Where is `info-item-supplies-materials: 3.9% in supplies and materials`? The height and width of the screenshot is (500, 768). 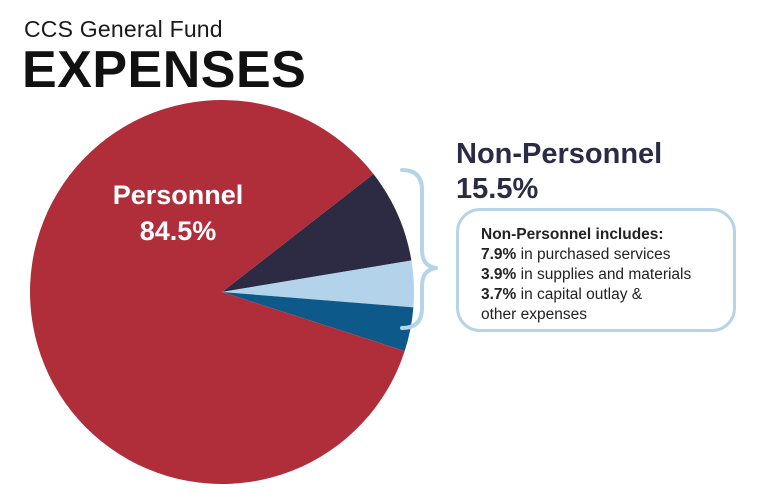
info-item-supplies-materials: 3.9% in supplies and materials is located at coordinates (607, 275).